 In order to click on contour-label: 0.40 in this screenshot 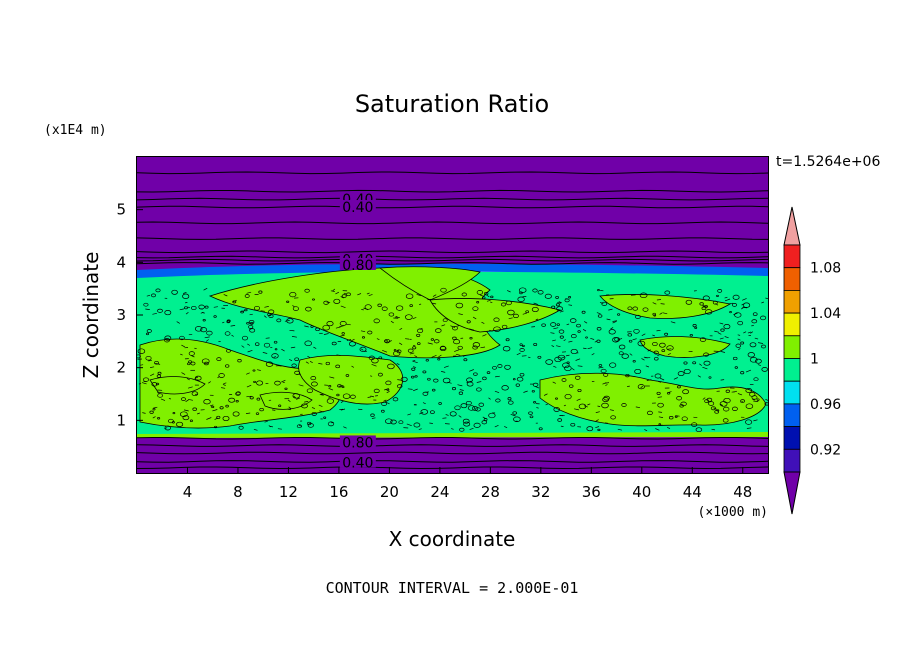, I will do `click(357, 208)`.